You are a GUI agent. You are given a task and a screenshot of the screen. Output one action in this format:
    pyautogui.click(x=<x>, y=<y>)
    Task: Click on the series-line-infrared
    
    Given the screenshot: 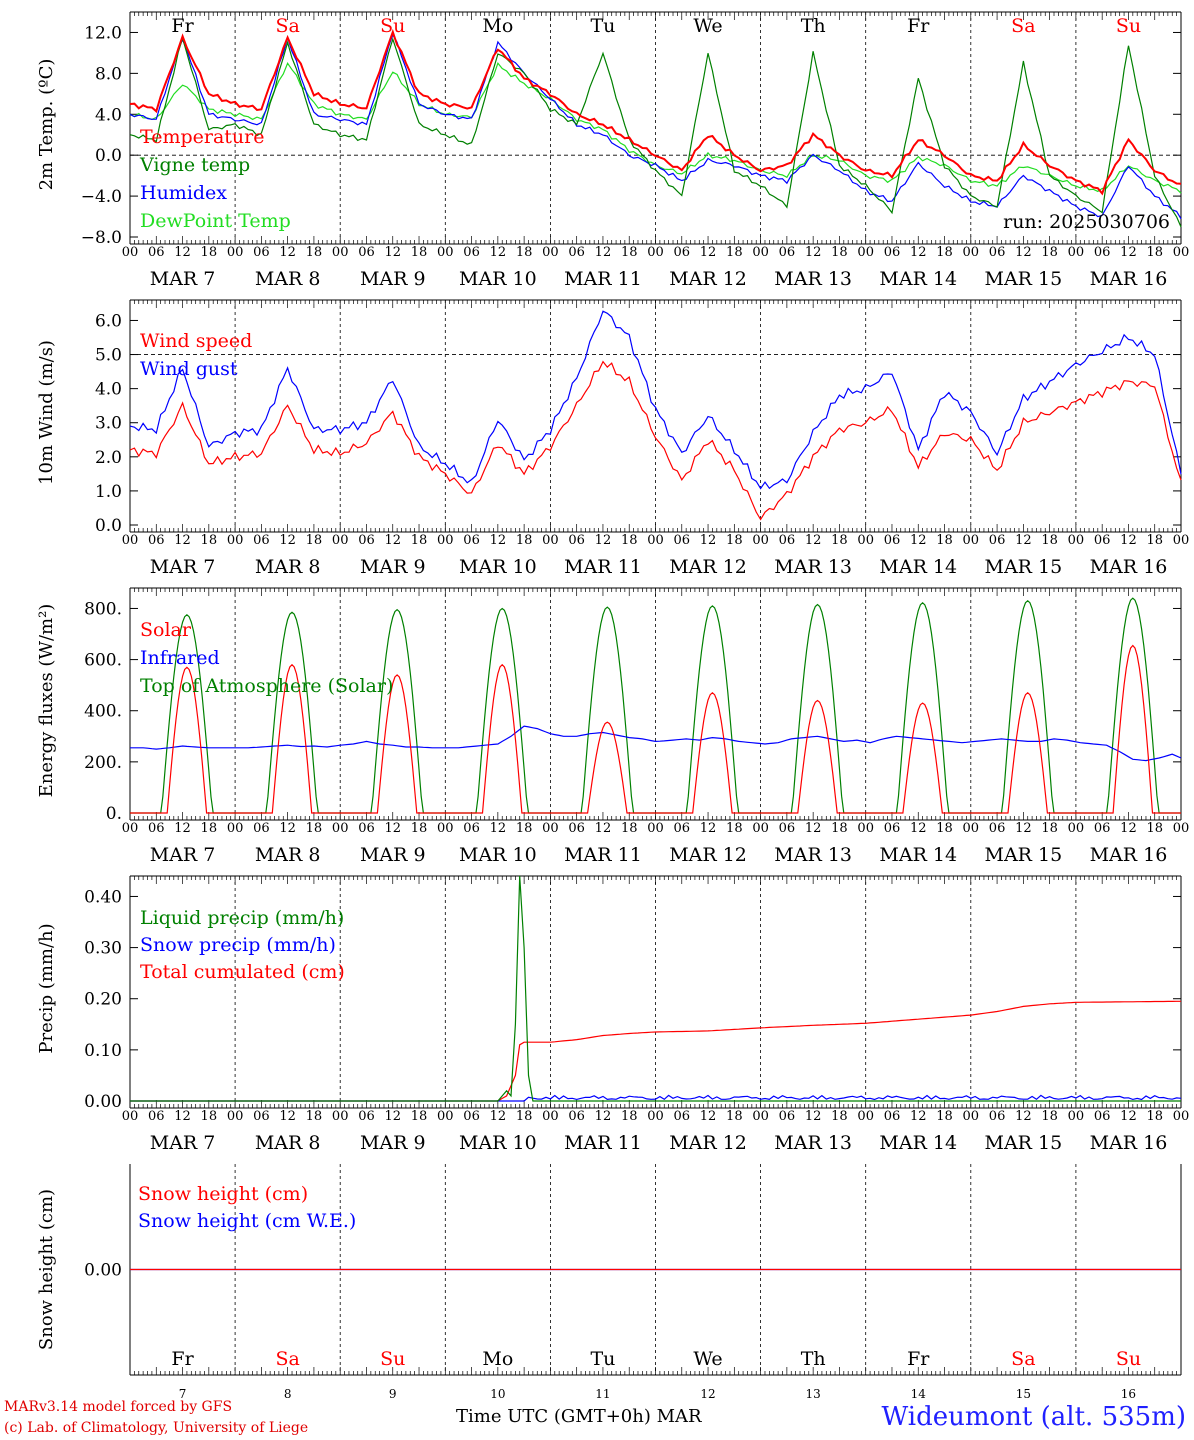 What is the action you would take?
    pyautogui.click(x=656, y=743)
    